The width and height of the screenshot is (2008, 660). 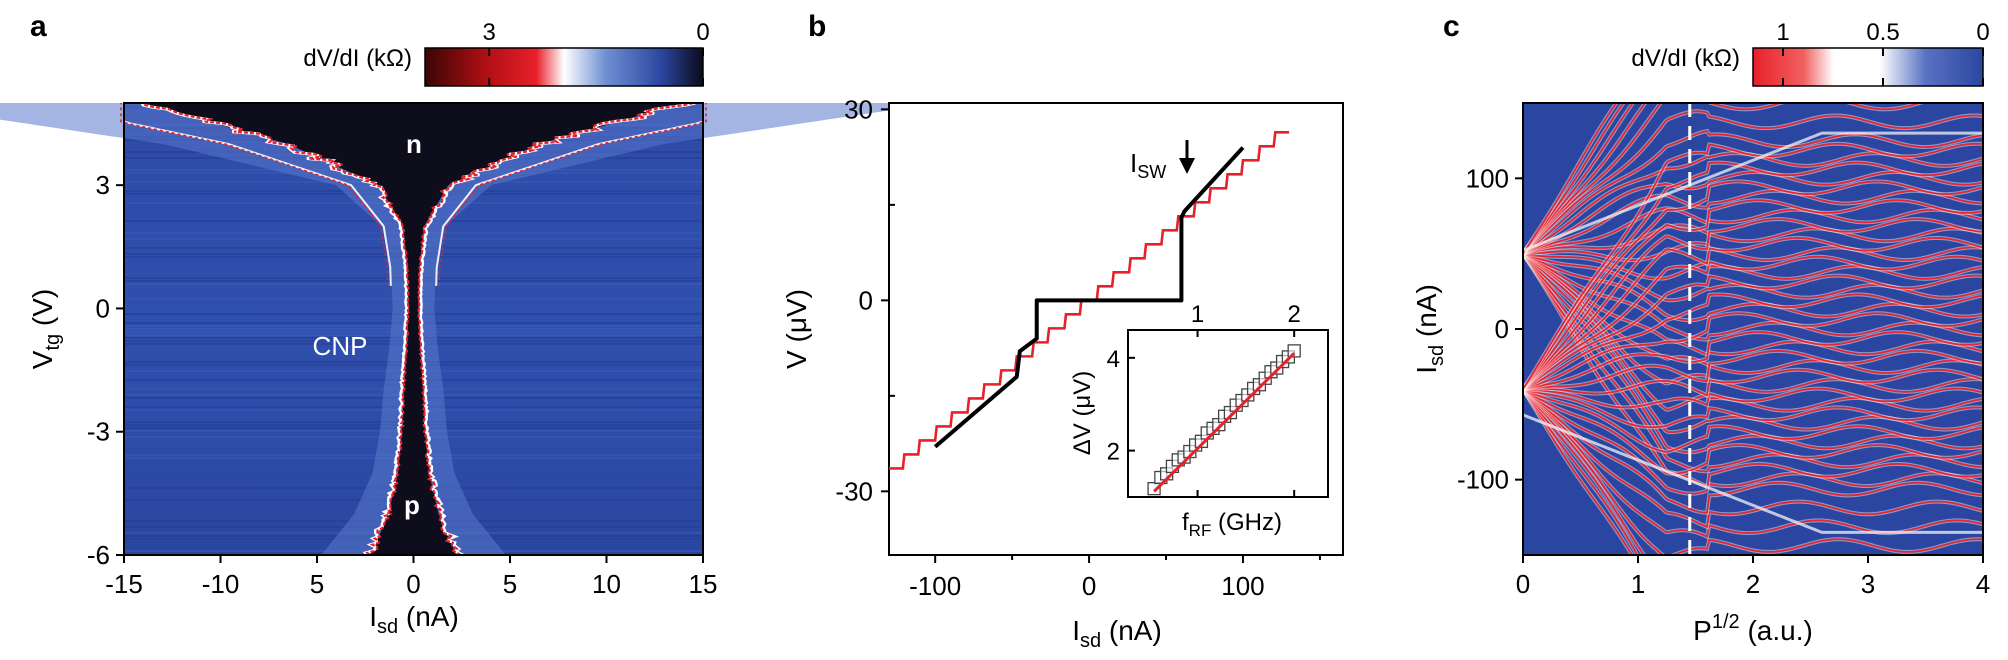 What do you see at coordinates (45, 329) in the screenshot?
I see `panel-a-ylabel: Vtg (V)` at bounding box center [45, 329].